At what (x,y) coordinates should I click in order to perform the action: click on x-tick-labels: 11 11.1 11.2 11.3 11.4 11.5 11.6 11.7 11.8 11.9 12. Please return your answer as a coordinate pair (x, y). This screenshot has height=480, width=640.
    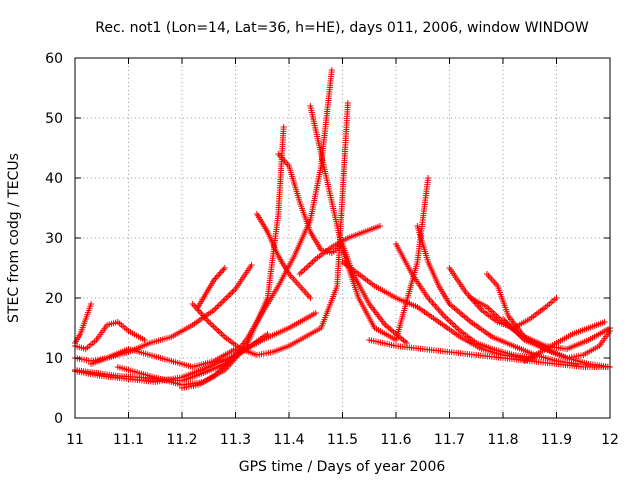
    Looking at the image, I should click on (342, 440).